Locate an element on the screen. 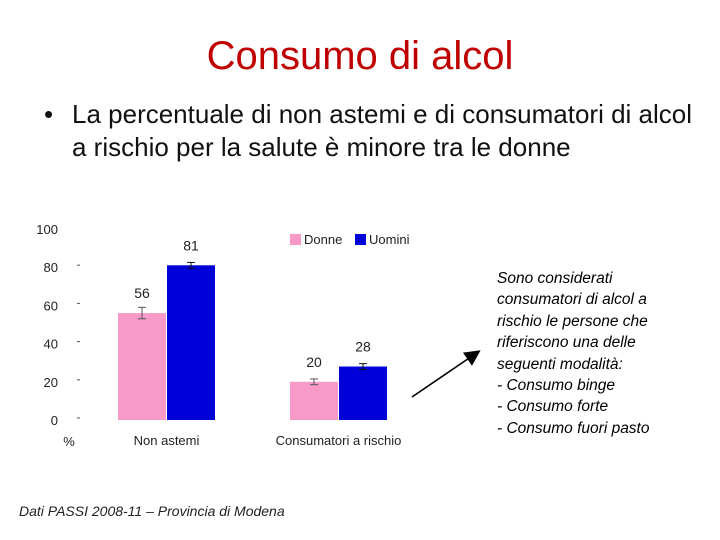 Image resolution: width=720 pixels, height=540 pixels. data-label: 81 is located at coordinates (191, 245).